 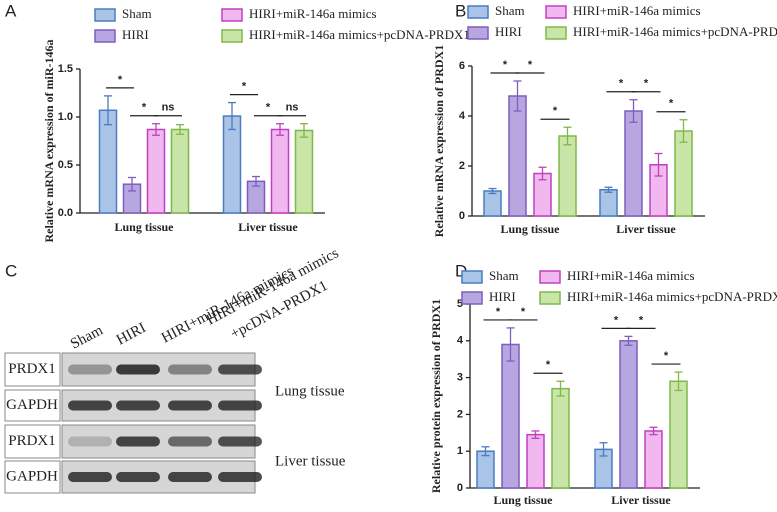 I want to click on blot-row-label: GAPDH, so click(x=32, y=476).